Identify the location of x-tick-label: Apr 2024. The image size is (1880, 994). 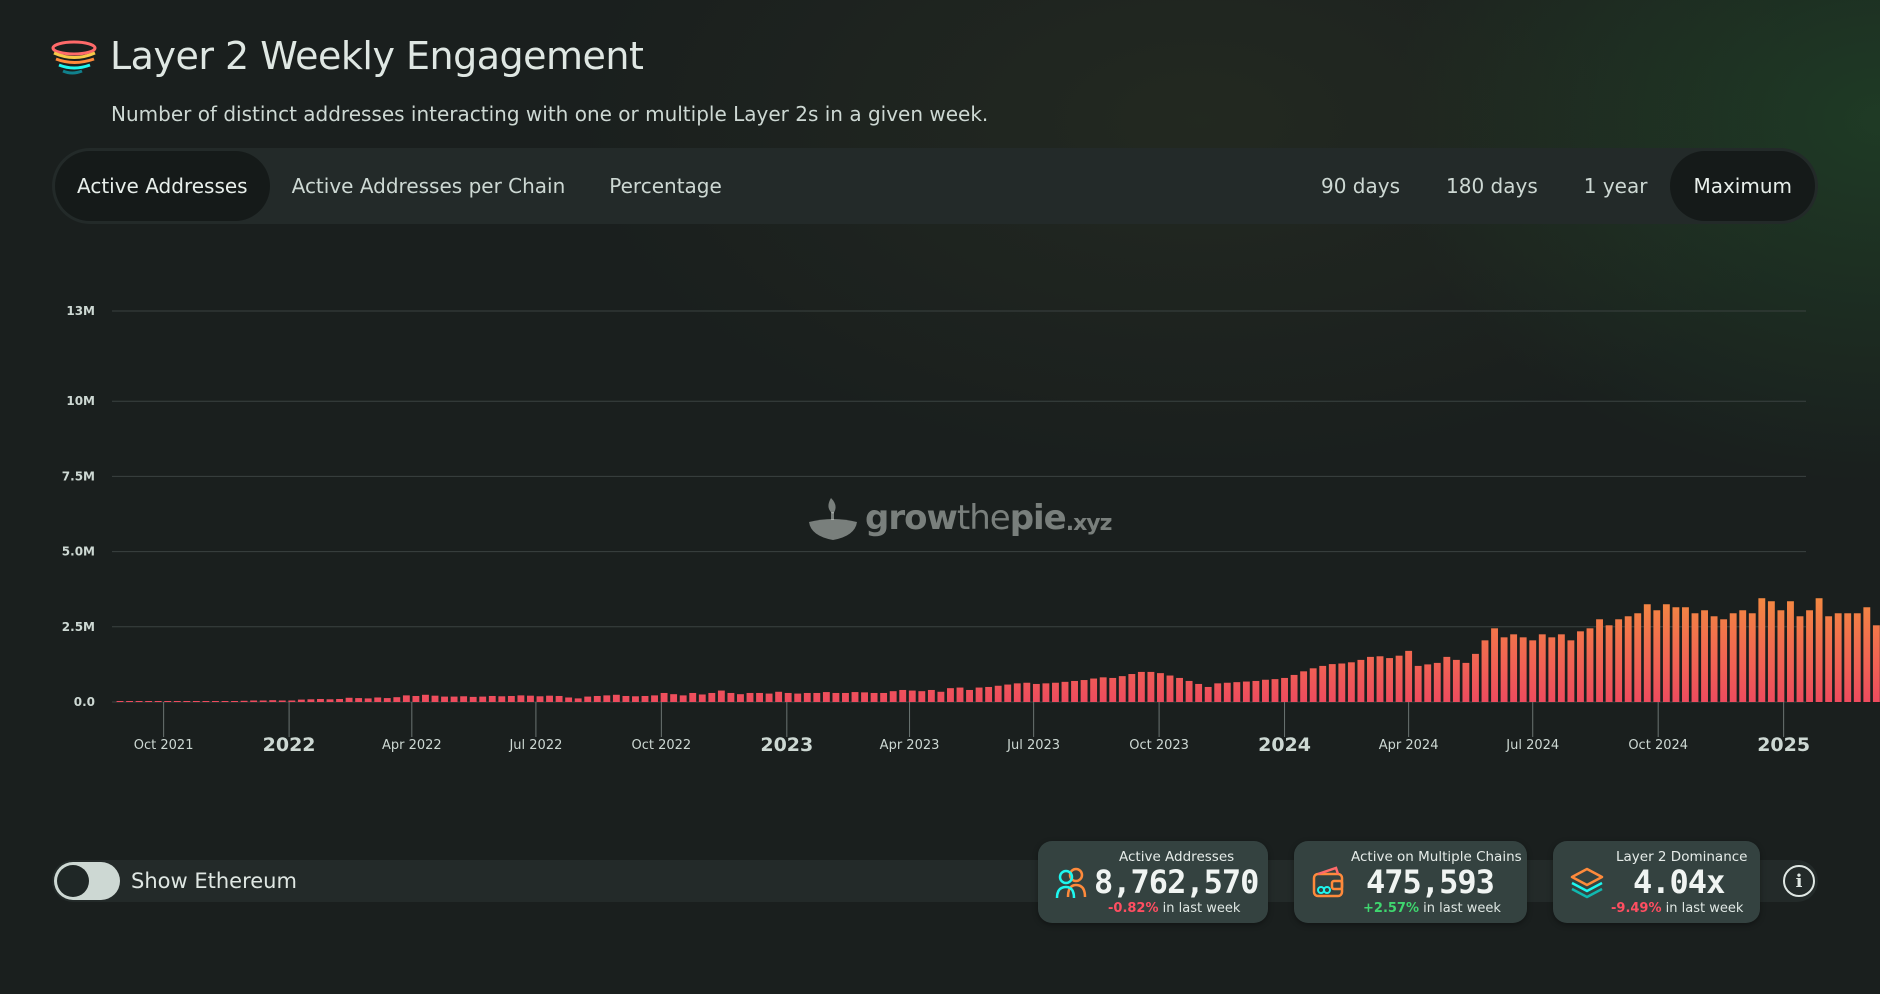
(1409, 745).